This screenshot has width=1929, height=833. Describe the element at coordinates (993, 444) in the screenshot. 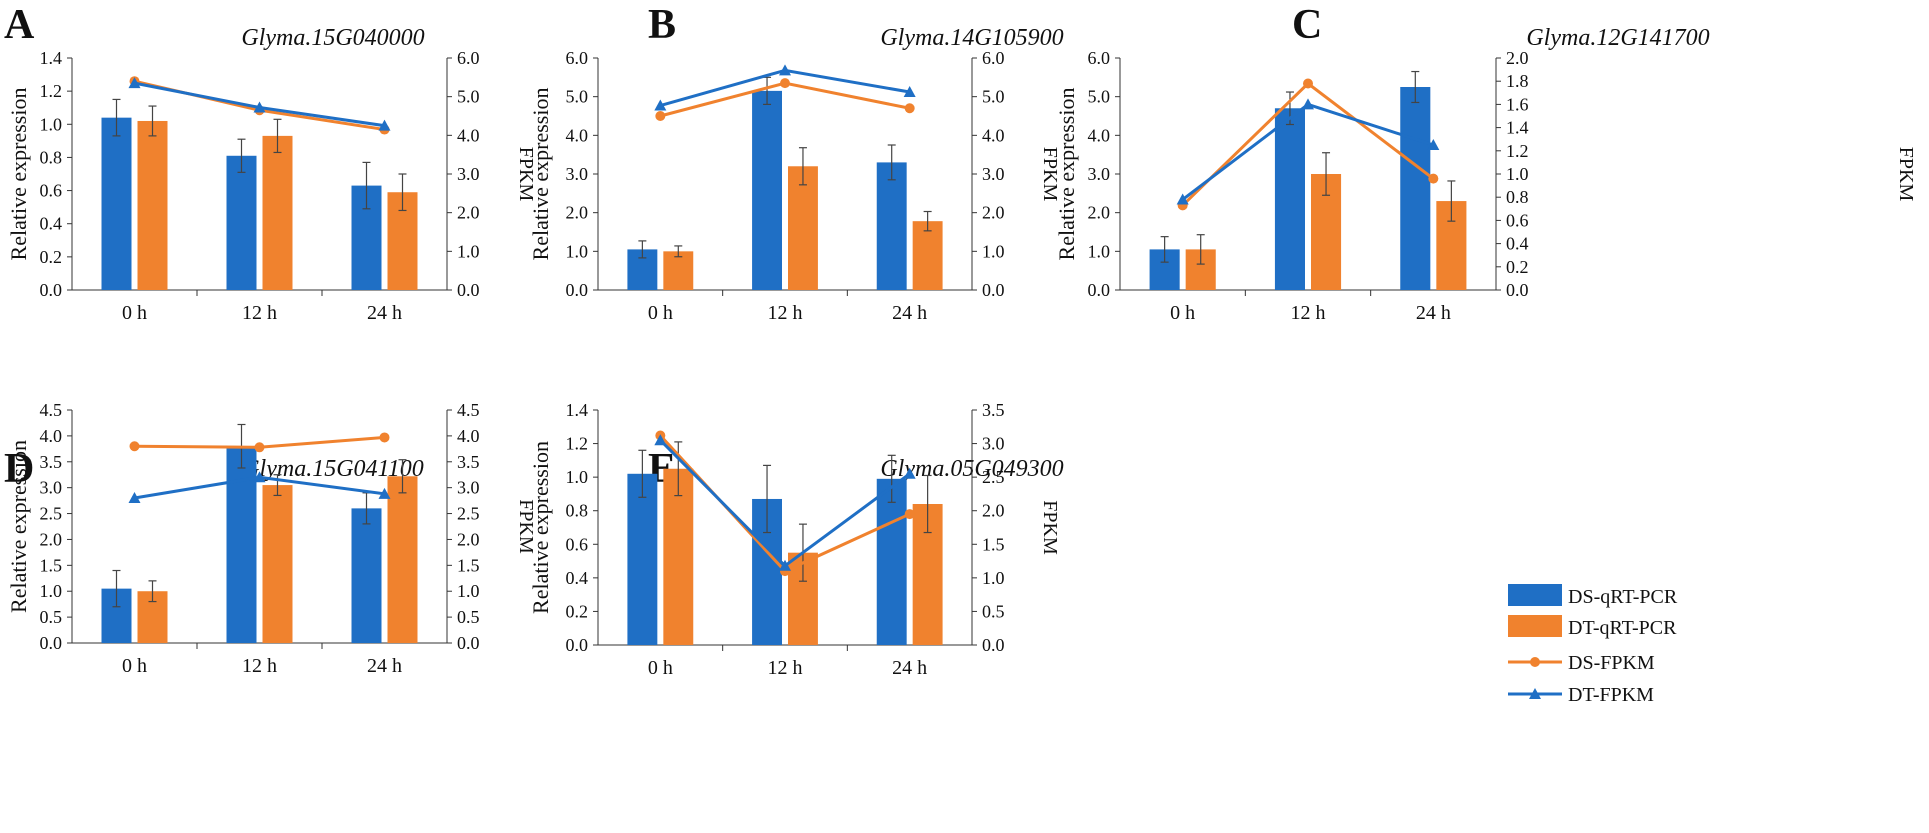

I see `y2-tick-label-e: 3.0` at that location.